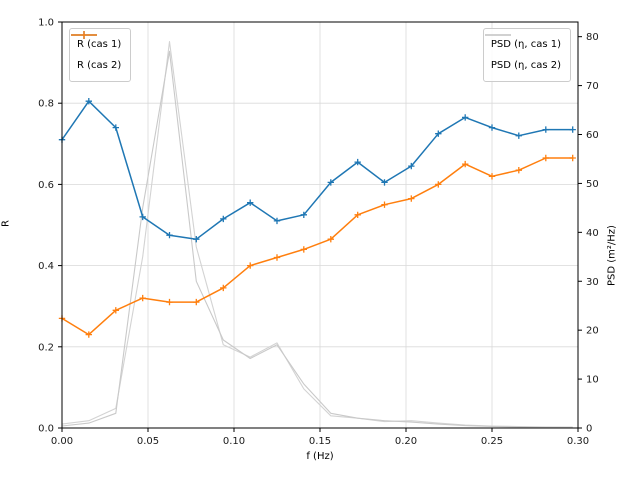 This screenshot has width=640, height=480. I want to click on legend-entry-r-cas2: R (cas 2), so click(96, 53).